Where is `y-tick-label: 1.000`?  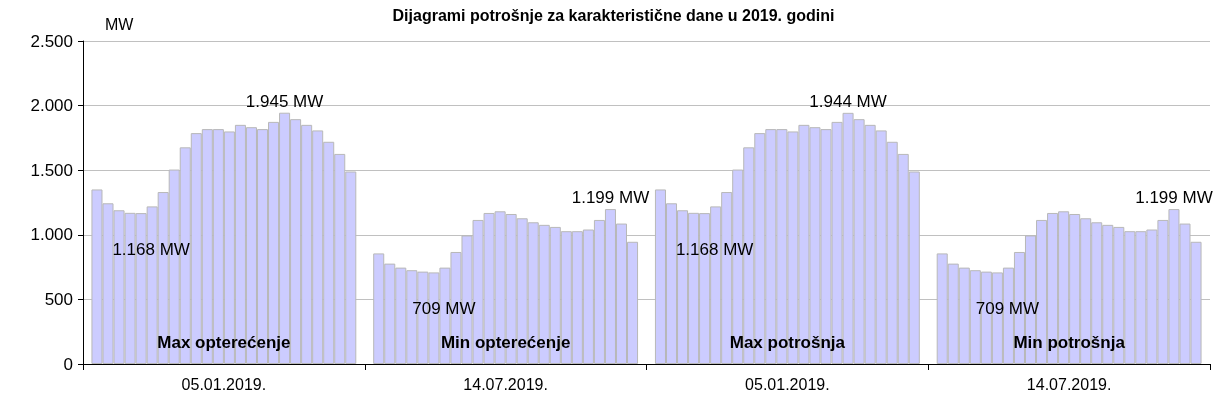 y-tick-label: 1.000 is located at coordinates (51, 235).